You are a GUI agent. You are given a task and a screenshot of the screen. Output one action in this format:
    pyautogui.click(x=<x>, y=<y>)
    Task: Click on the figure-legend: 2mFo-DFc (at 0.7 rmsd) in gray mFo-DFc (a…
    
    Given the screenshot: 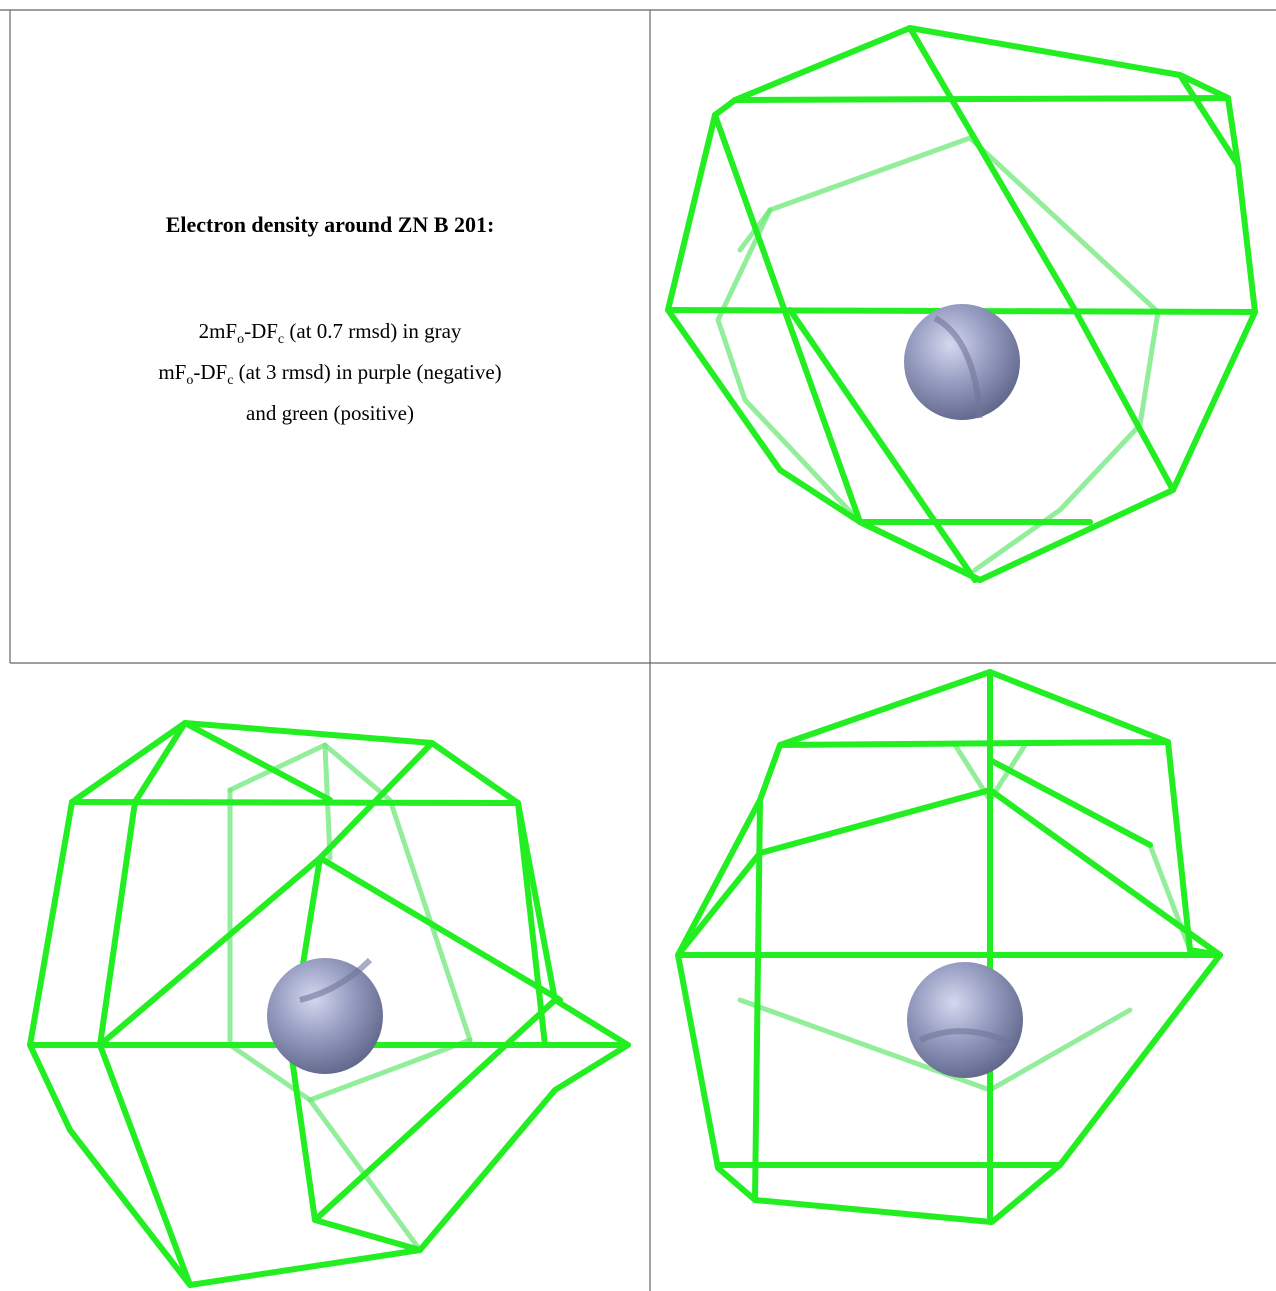 What is the action you would take?
    pyautogui.click(x=330, y=372)
    